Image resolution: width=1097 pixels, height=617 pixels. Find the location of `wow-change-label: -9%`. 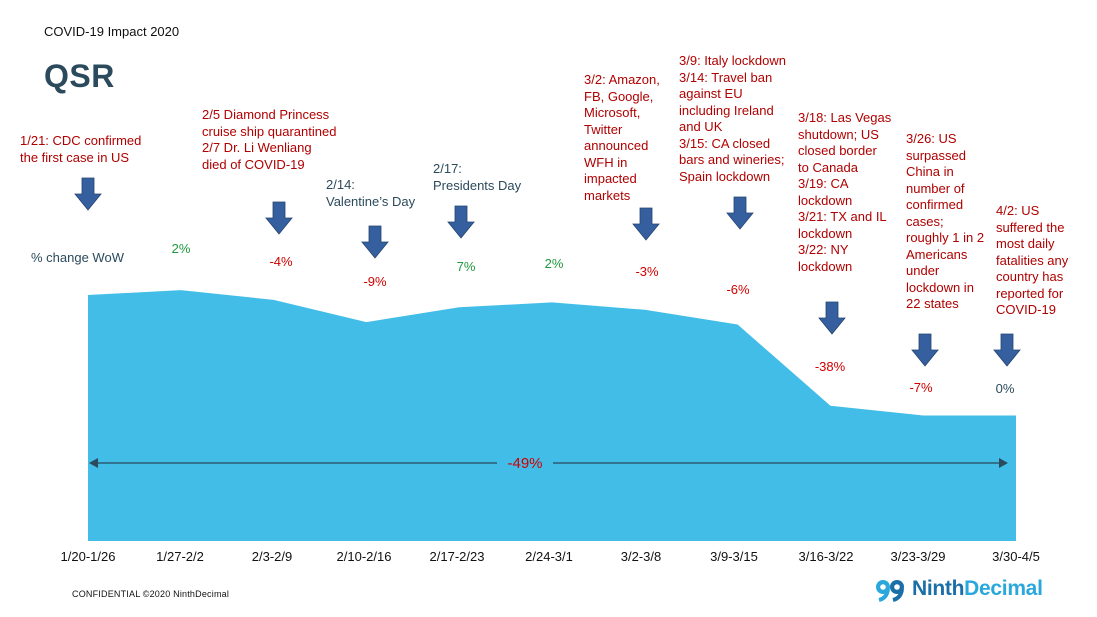

wow-change-label: -9% is located at coordinates (375, 281).